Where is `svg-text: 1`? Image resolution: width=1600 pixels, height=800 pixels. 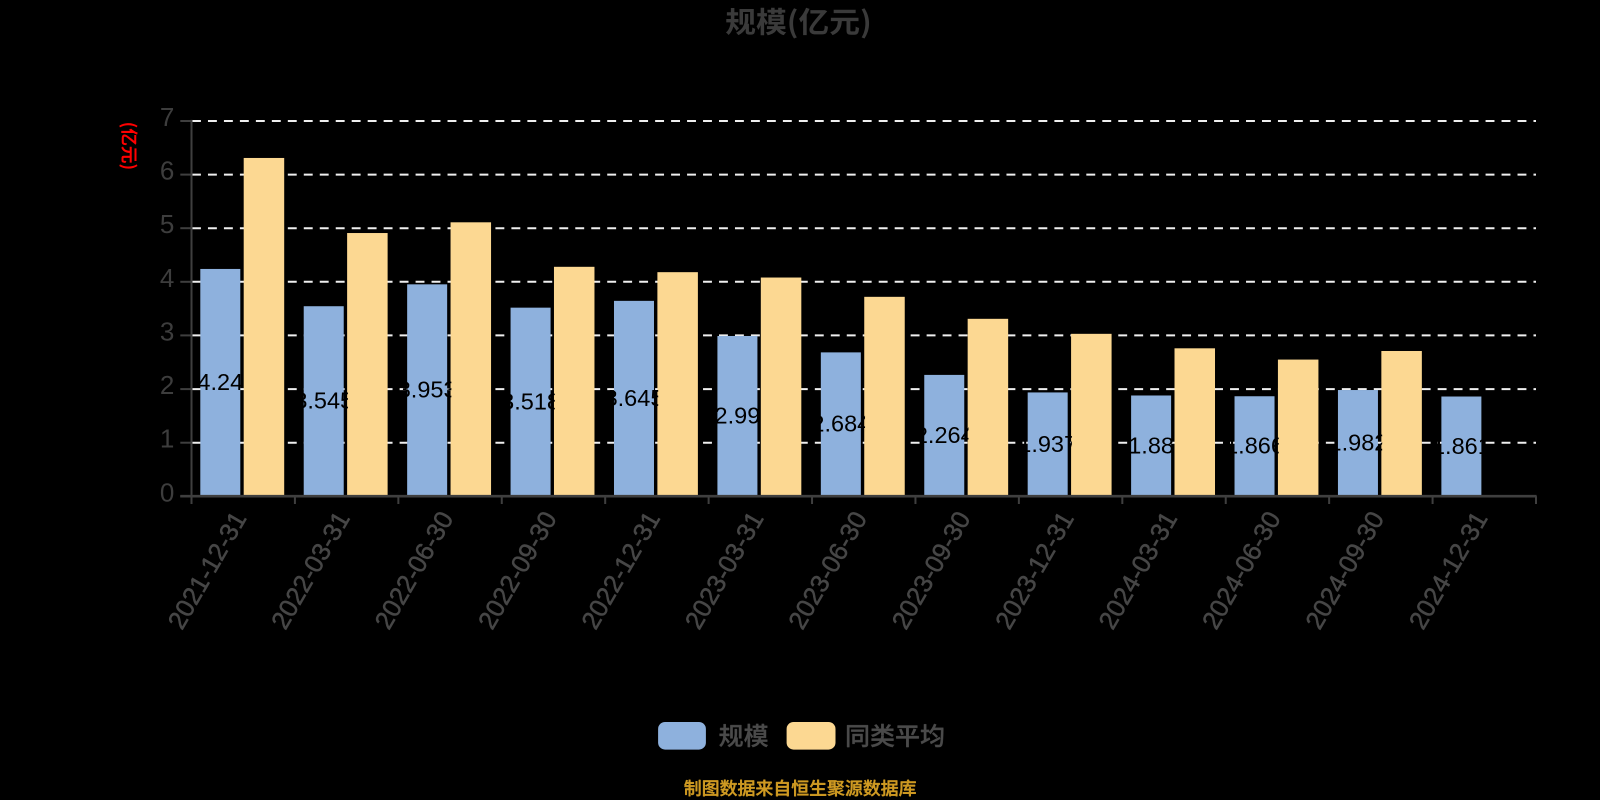
svg-text: 1 is located at coordinates (167, 439).